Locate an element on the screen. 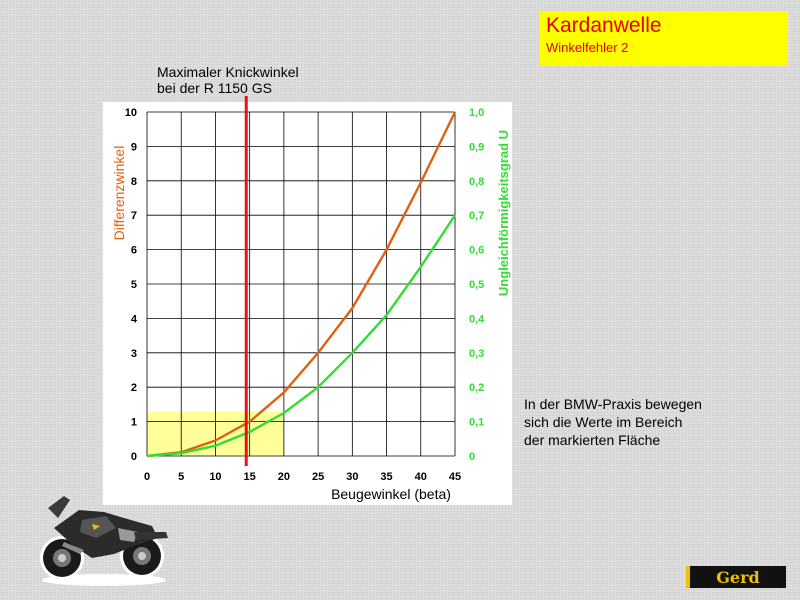 This screenshot has width=800, height=600. y-right-axis-title: Ungleichförmigkeitsgrad U is located at coordinates (503, 213).